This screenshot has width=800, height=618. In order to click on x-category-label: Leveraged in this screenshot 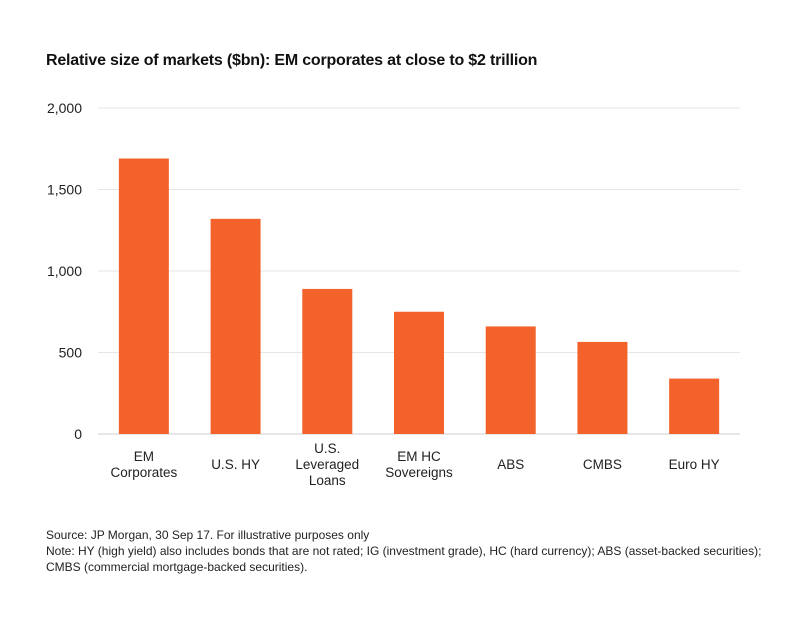, I will do `click(327, 464)`.